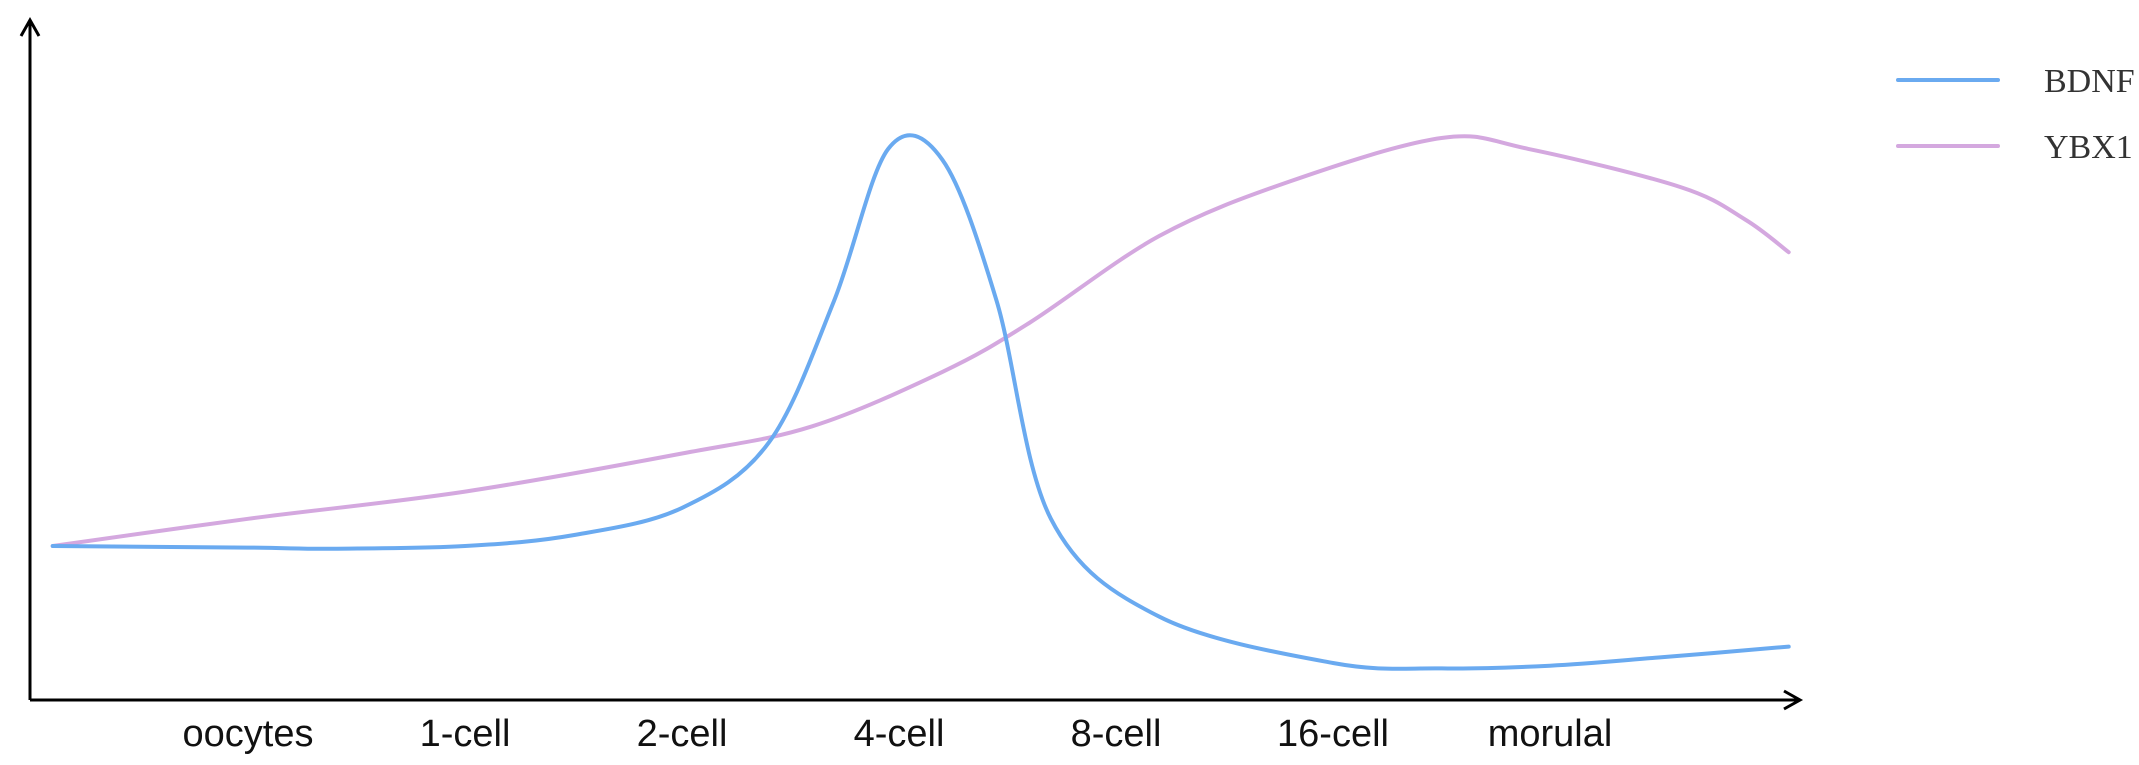 This screenshot has width=2139, height=765. What do you see at coordinates (2015, 114) in the screenshot?
I see `legend: BDNF YBX1` at bounding box center [2015, 114].